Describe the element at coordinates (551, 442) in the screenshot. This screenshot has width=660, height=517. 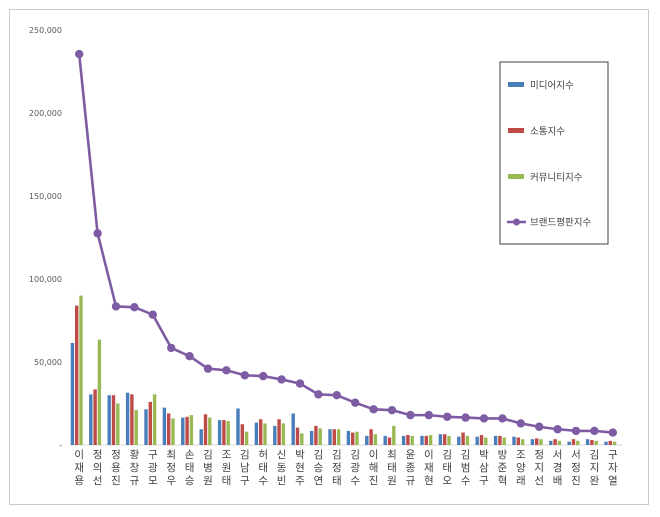
I see `bar-1-서경배` at that location.